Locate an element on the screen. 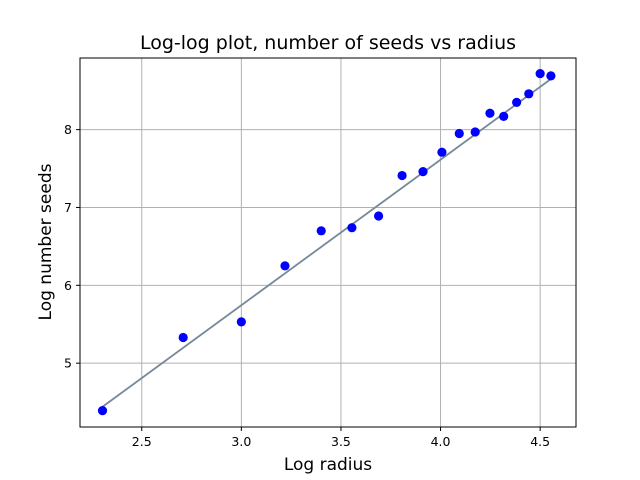 The height and width of the screenshot is (480, 640). x-axis: 2.5 3.0 3.5 4.0 4.5 is located at coordinates (341, 438).